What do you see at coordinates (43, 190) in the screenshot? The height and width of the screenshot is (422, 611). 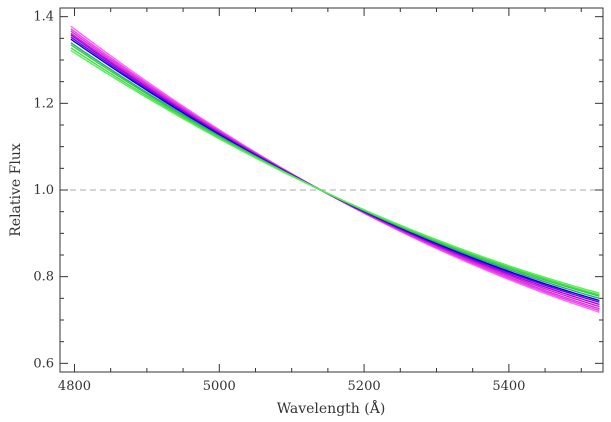 I see `y-tick-label: 1.0` at bounding box center [43, 190].